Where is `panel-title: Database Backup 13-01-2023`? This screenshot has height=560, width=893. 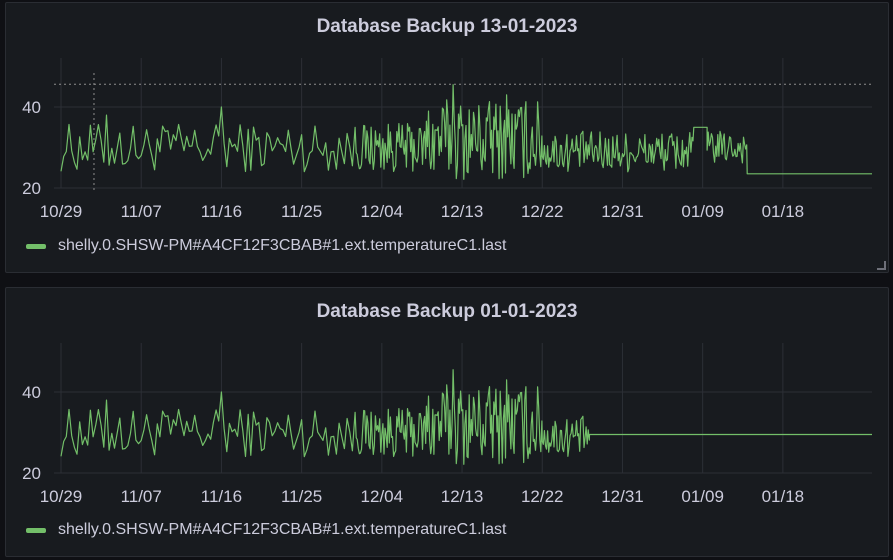
panel-title: Database Backup 13-01-2023 is located at coordinates (447, 26).